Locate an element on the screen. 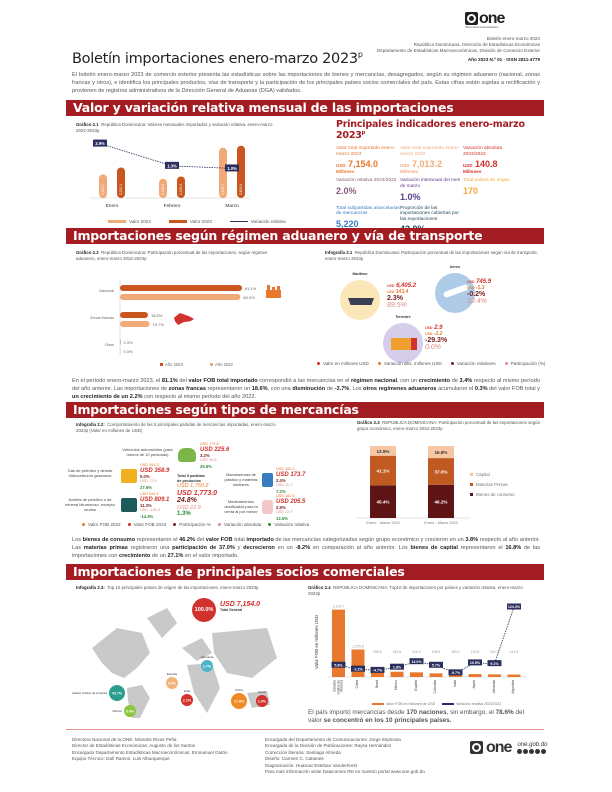 The width and height of the screenshot is (612, 792). legend-label: Participación % is located at coordinates (195, 524).